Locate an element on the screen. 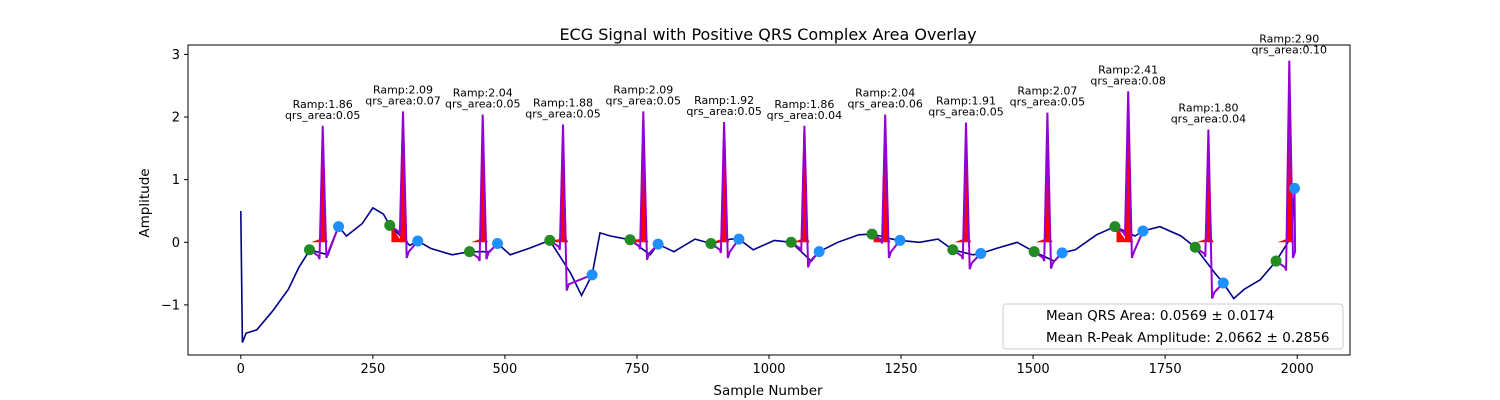 The width and height of the screenshot is (1500, 400). y-tick-label-2: 2 is located at coordinates (176, 118).